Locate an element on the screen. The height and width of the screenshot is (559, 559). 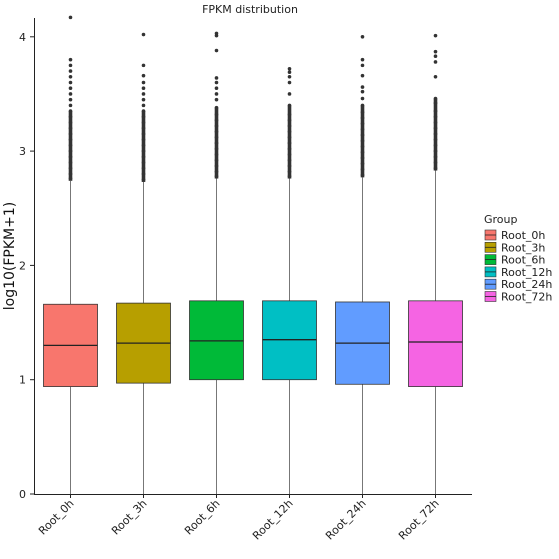
legend-item: Root_12h is located at coordinates (518, 272).